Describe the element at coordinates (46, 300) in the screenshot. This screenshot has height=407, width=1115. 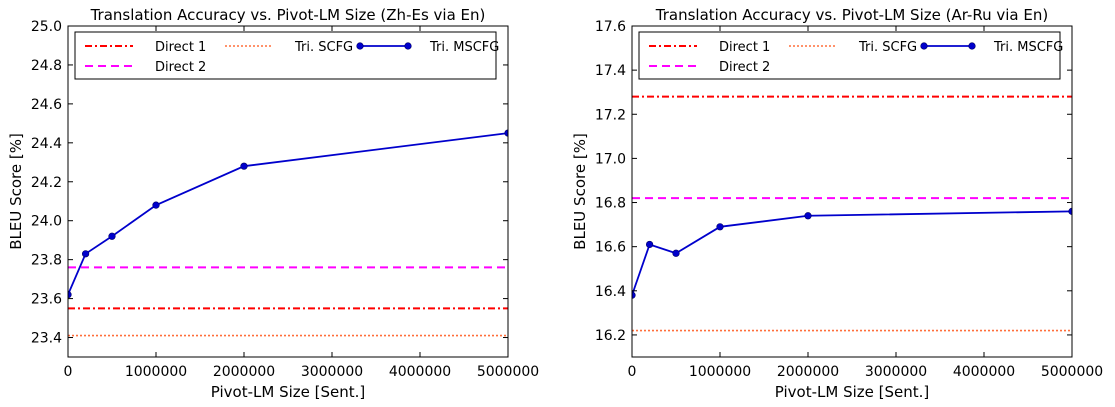
I see `y-tick-label: 23.6` at that location.